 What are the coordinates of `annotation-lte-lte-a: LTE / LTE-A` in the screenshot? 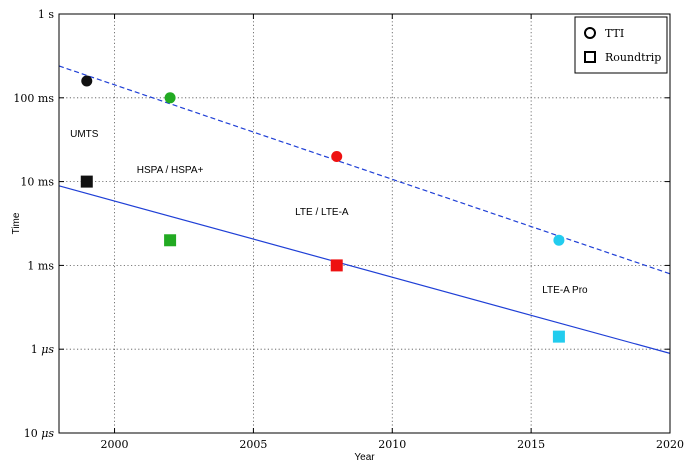 It's located at (322, 212).